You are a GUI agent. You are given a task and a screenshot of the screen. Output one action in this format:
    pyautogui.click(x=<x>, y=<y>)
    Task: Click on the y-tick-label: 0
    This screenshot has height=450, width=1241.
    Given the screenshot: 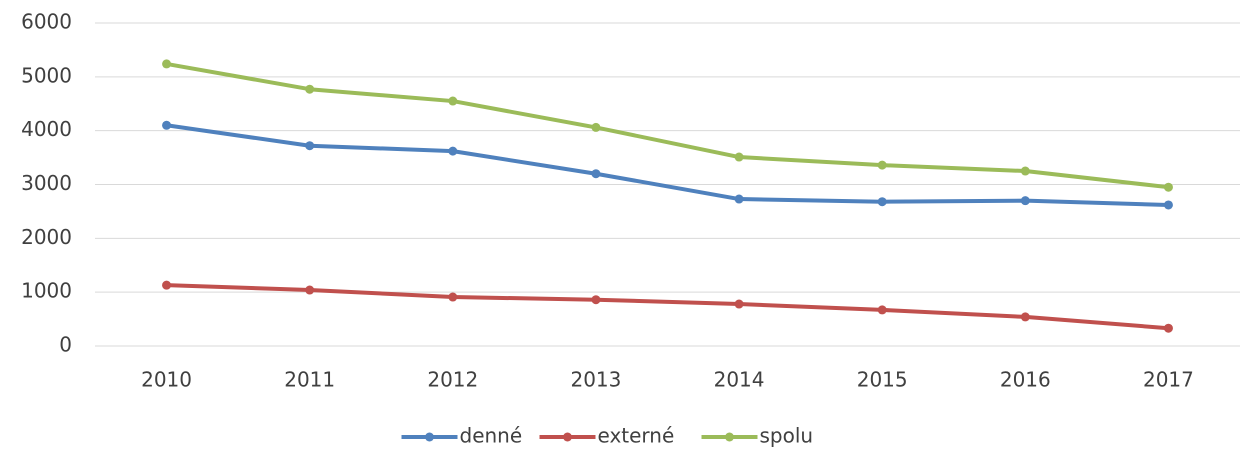 What is the action you would take?
    pyautogui.click(x=65, y=345)
    